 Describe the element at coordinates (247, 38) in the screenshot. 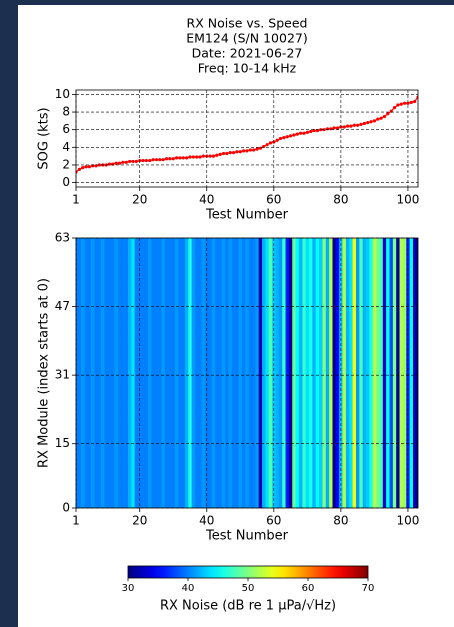

I see `title-line: EM124 (S/N 10027)` at that location.